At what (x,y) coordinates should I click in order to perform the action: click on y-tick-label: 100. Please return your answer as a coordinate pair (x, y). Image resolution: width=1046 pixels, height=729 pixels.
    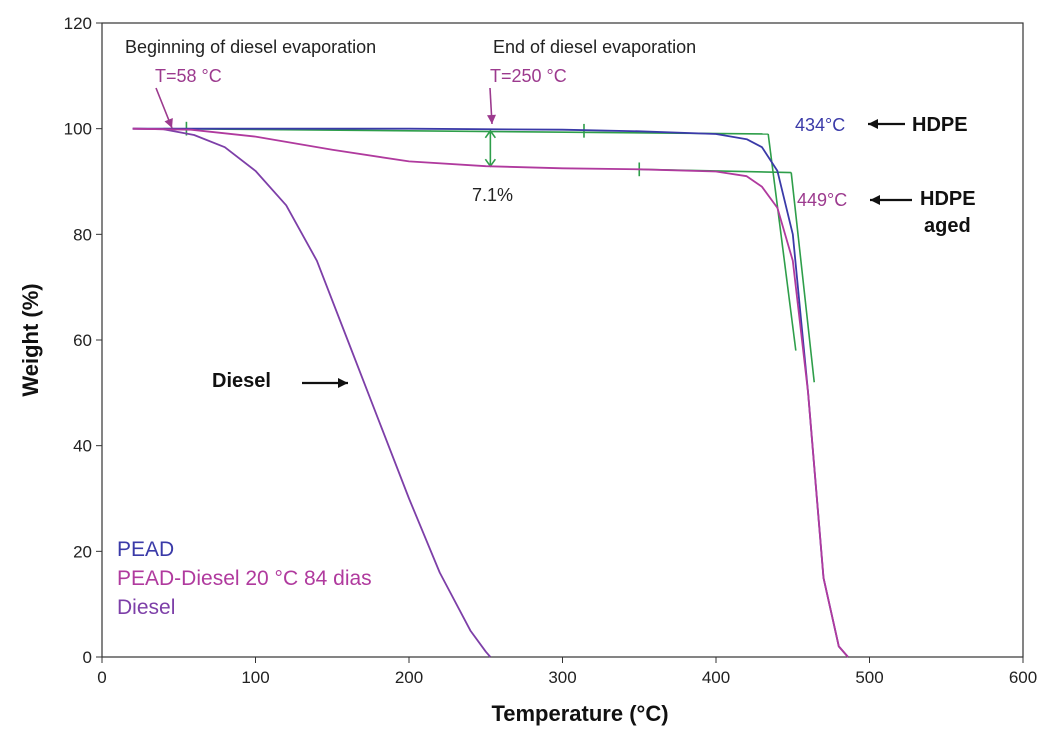
    Looking at the image, I should click on (78, 129).